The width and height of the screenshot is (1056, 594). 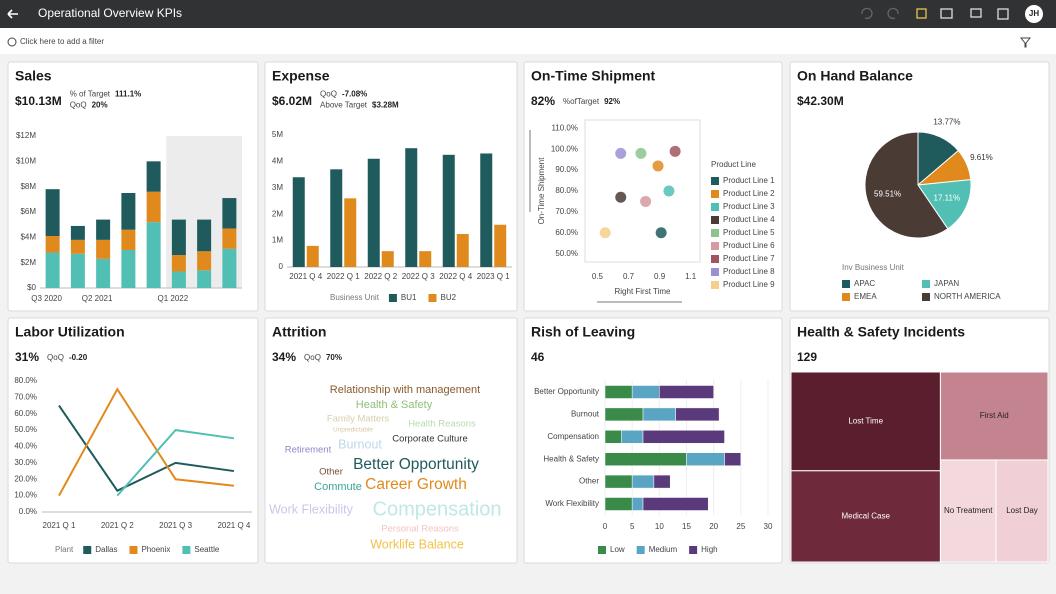 What do you see at coordinates (571, 458) in the screenshot?
I see `y-tick-label: Health & Safety` at bounding box center [571, 458].